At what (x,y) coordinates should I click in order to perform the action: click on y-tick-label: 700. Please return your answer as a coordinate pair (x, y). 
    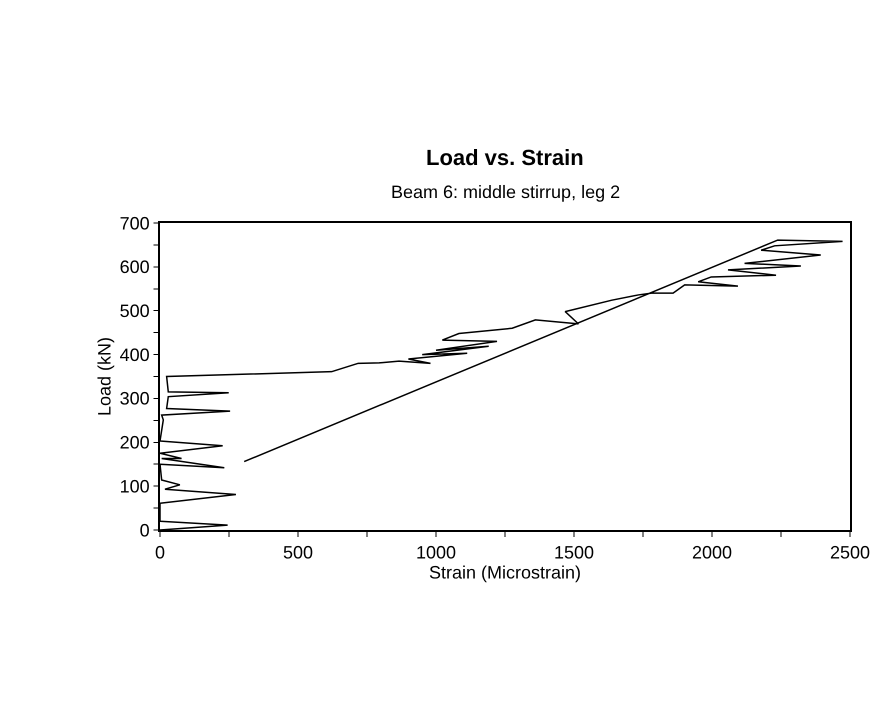
    Looking at the image, I should click on (135, 223).